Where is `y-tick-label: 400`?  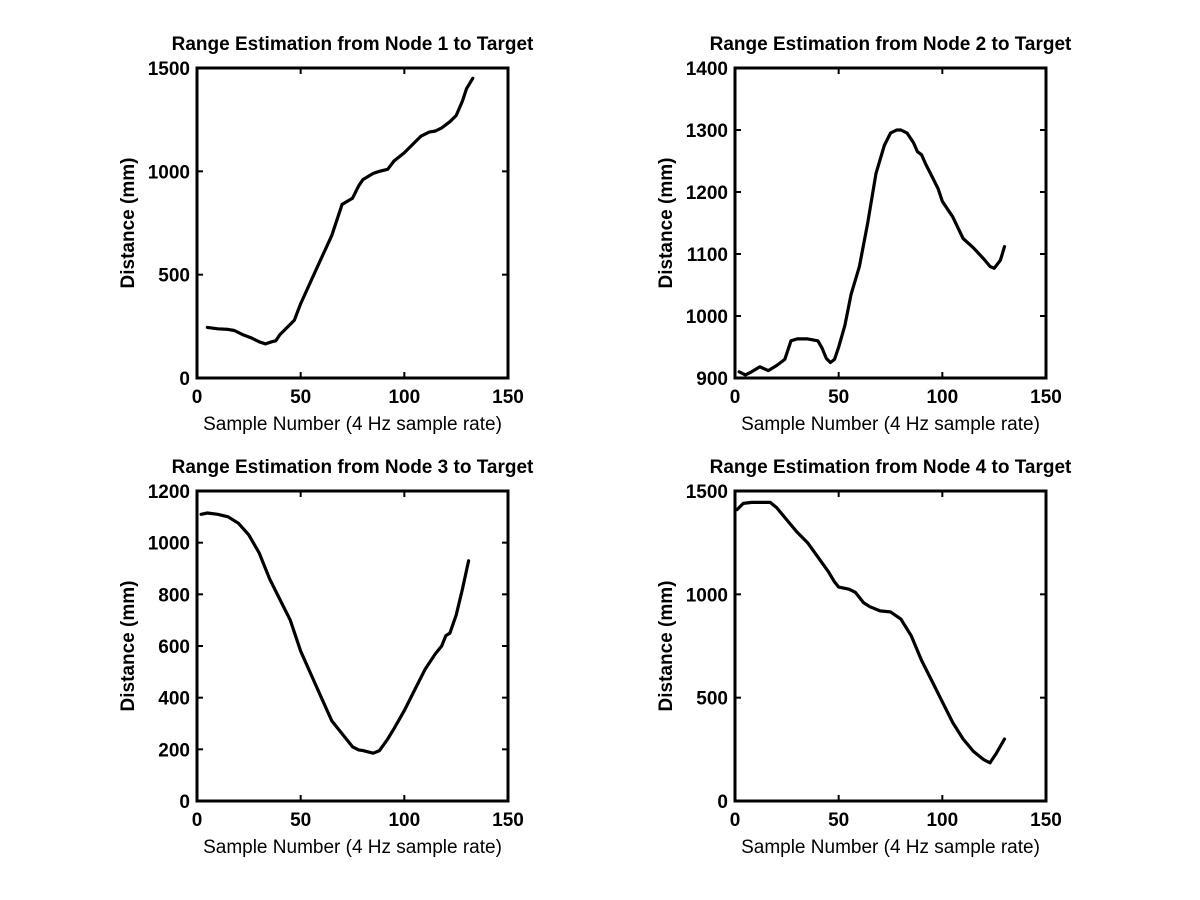 y-tick-label: 400 is located at coordinates (174, 699).